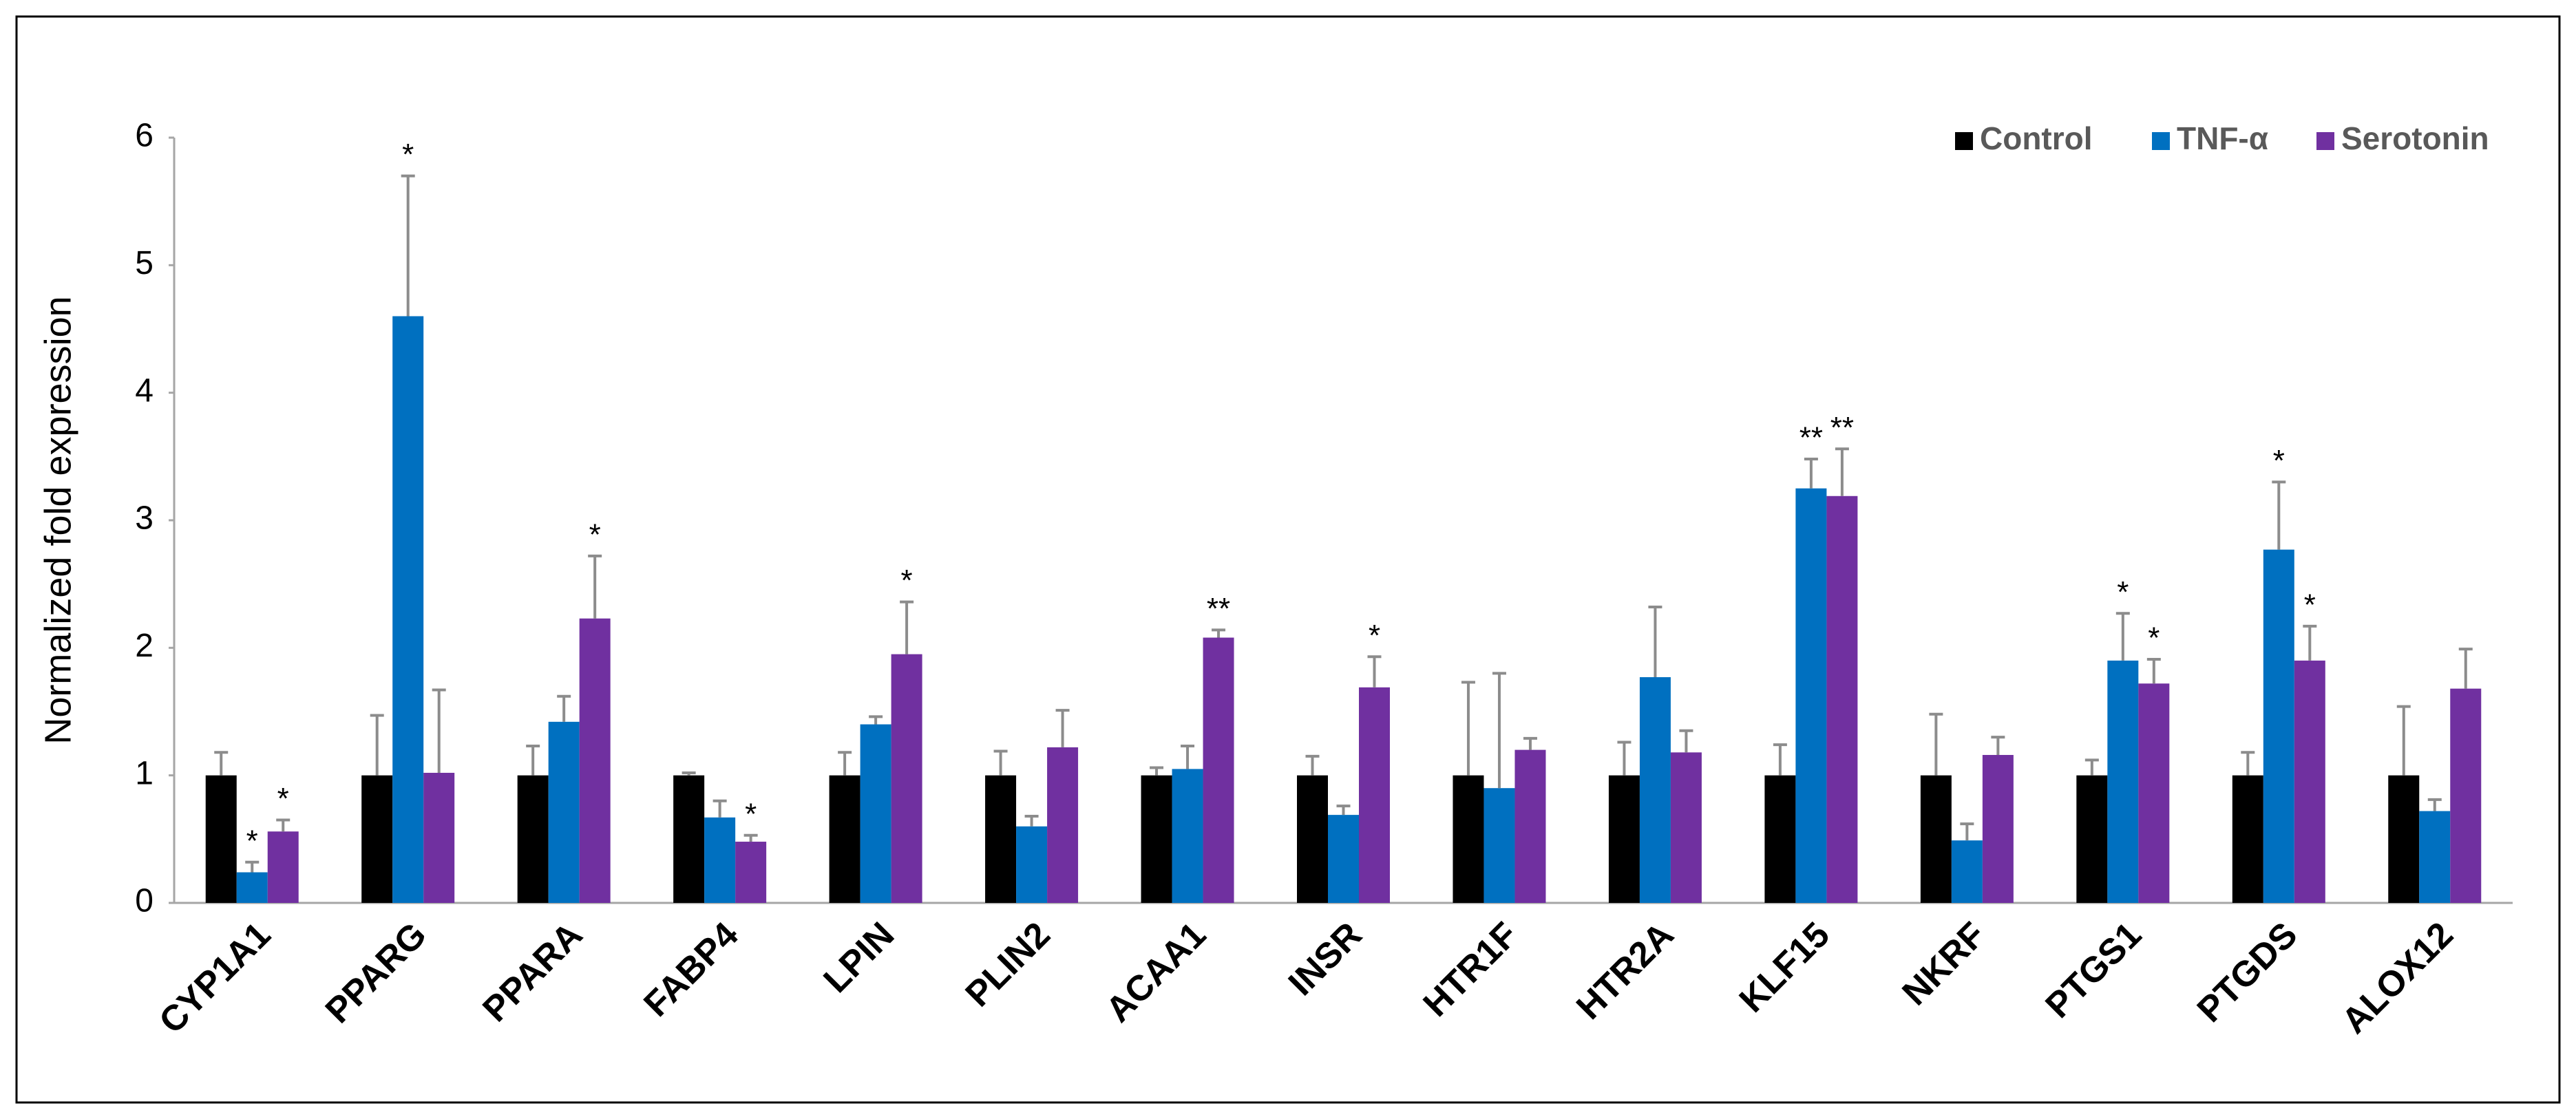 The height and width of the screenshot is (1119, 2576). What do you see at coordinates (145, 518) in the screenshot?
I see `y-tick-label: 3` at bounding box center [145, 518].